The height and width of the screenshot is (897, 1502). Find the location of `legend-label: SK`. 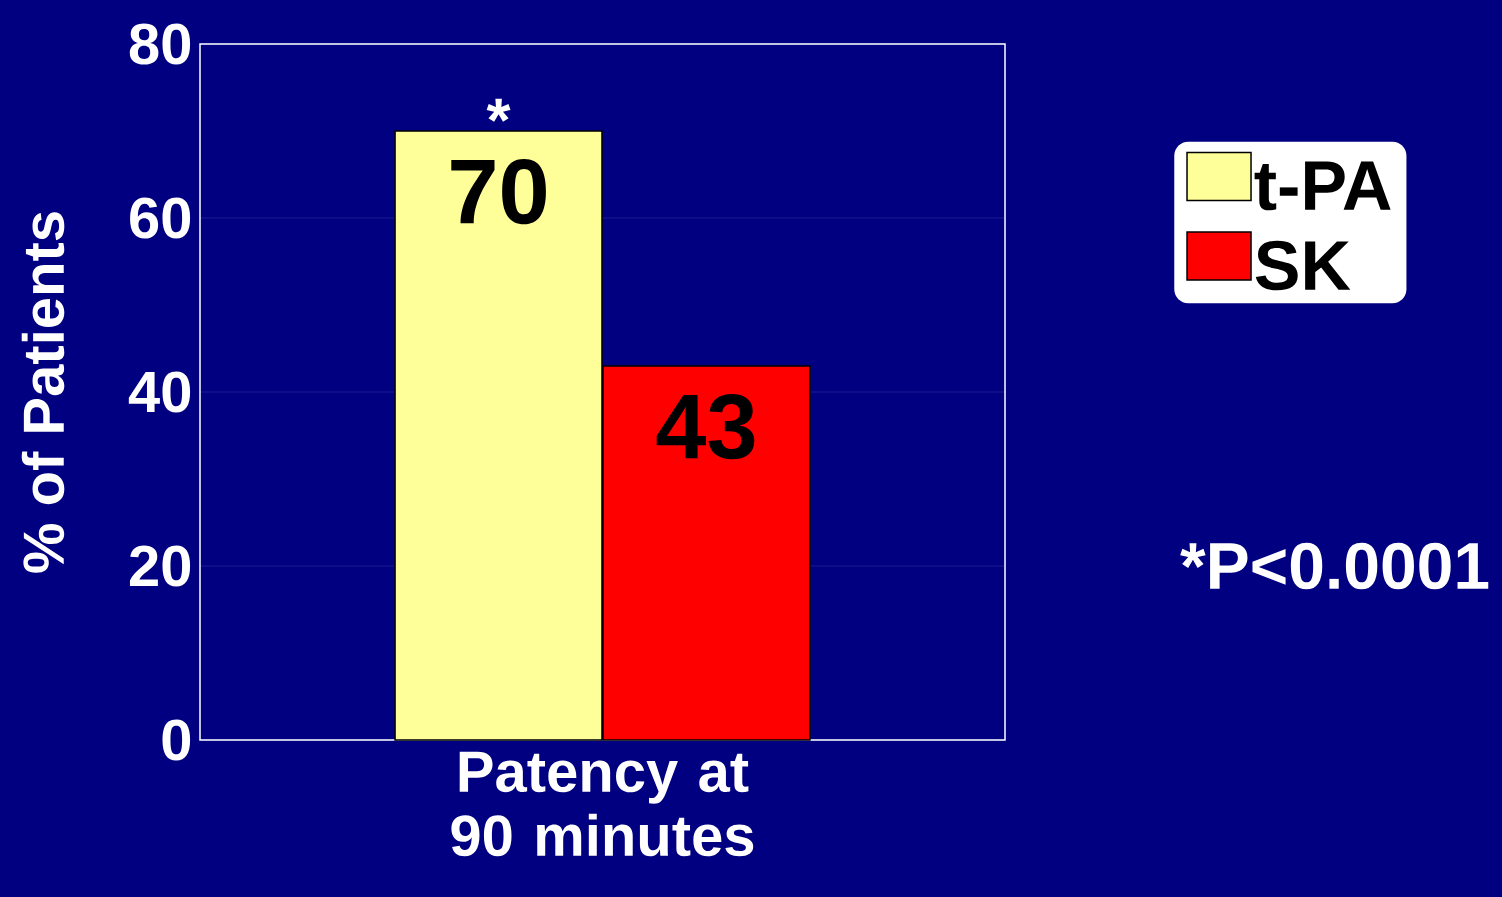

legend-label: SK is located at coordinates (1303, 265).